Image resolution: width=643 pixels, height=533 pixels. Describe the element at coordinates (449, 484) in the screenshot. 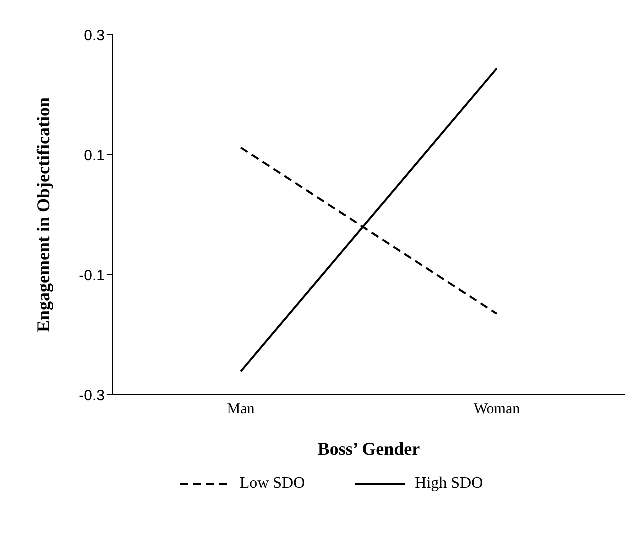

I see `legend-label: High SDO` at that location.